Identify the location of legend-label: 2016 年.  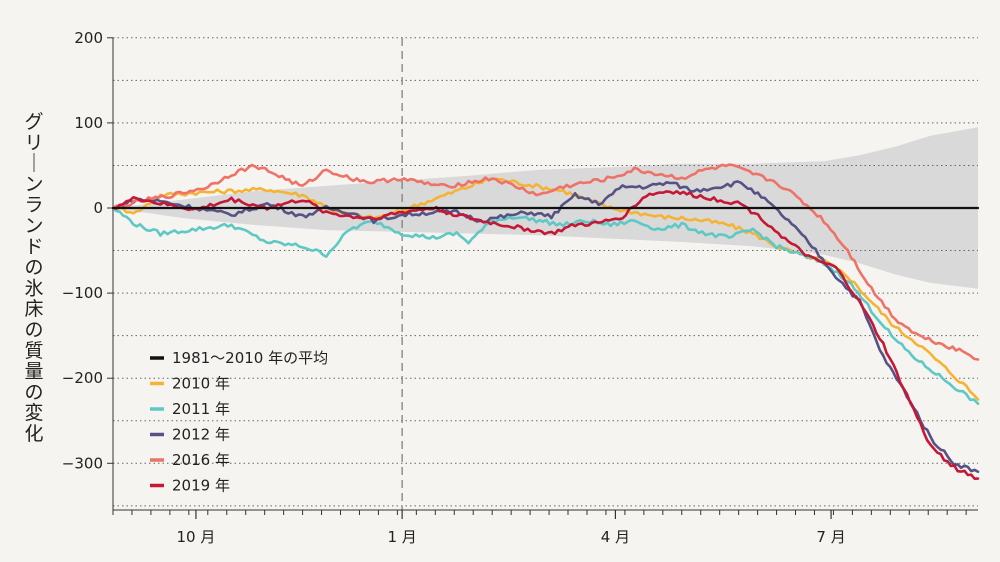
(201, 460).